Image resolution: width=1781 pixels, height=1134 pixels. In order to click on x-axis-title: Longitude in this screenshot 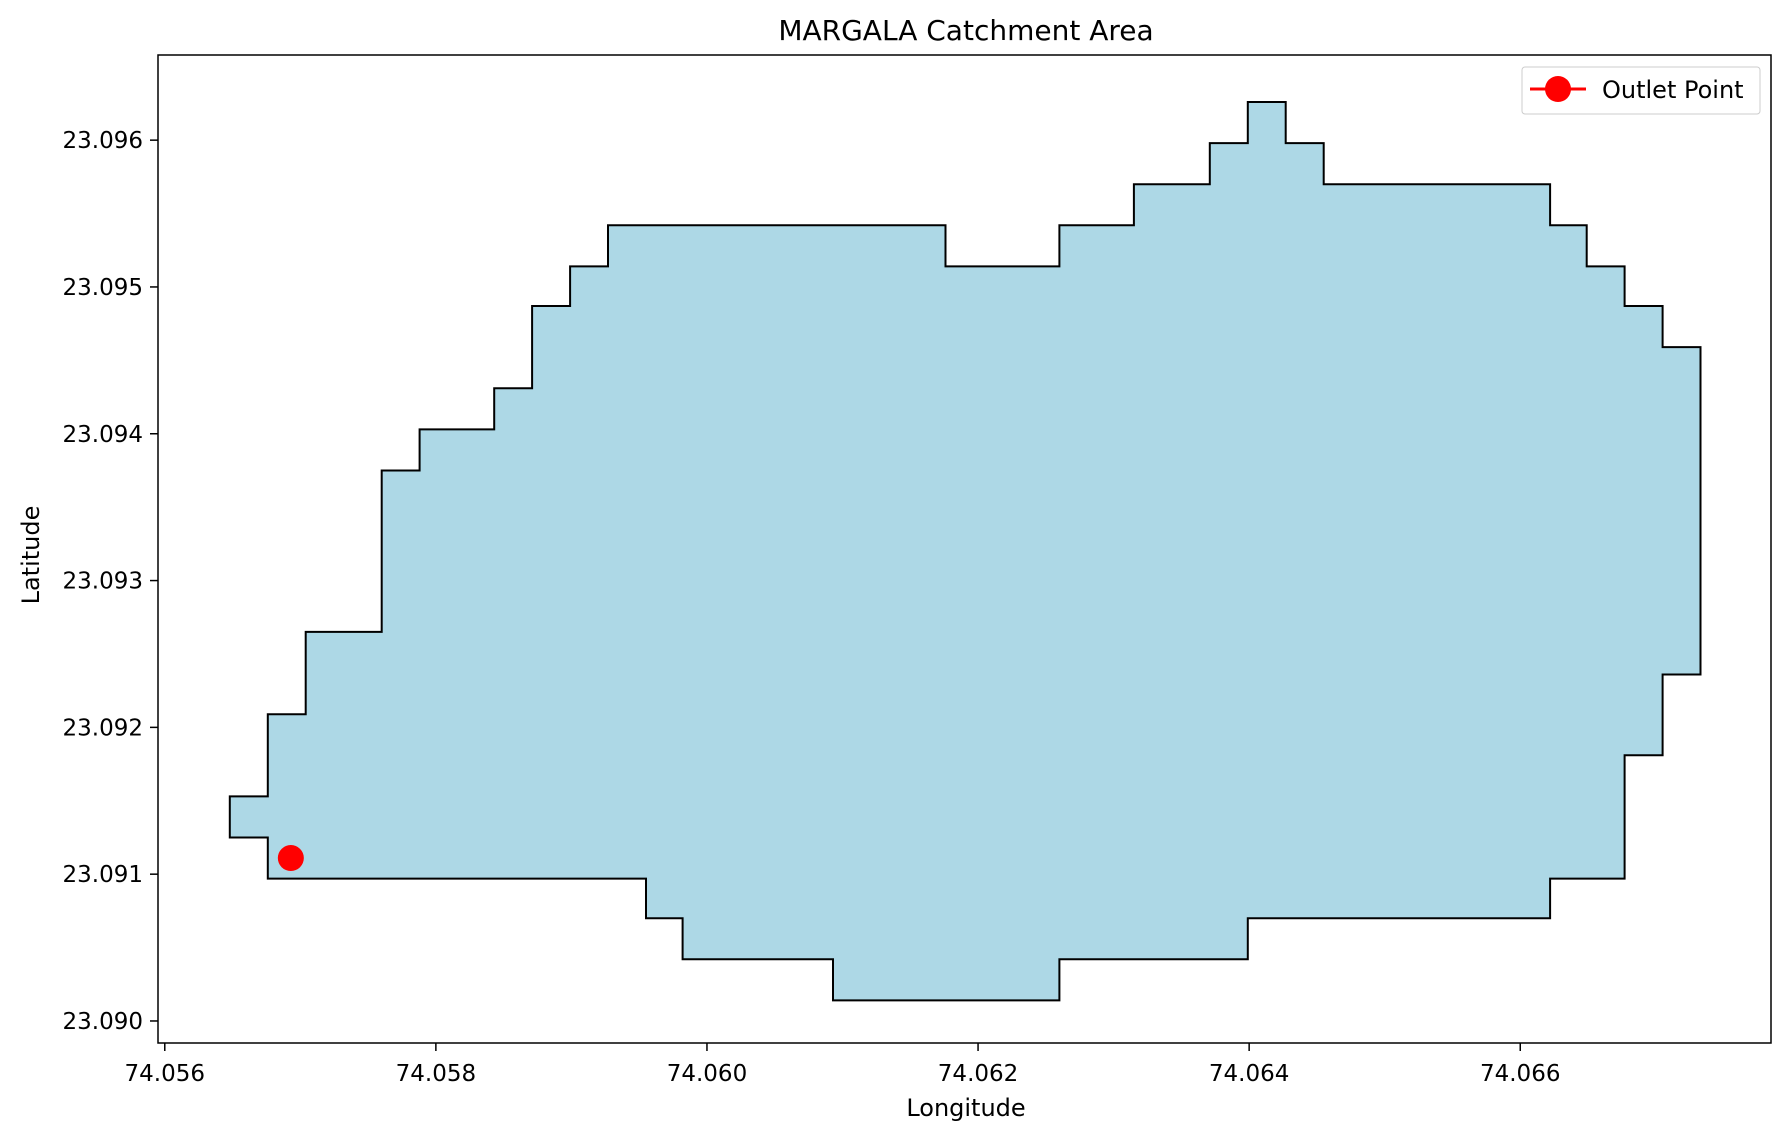, I will do `click(965, 1108)`.